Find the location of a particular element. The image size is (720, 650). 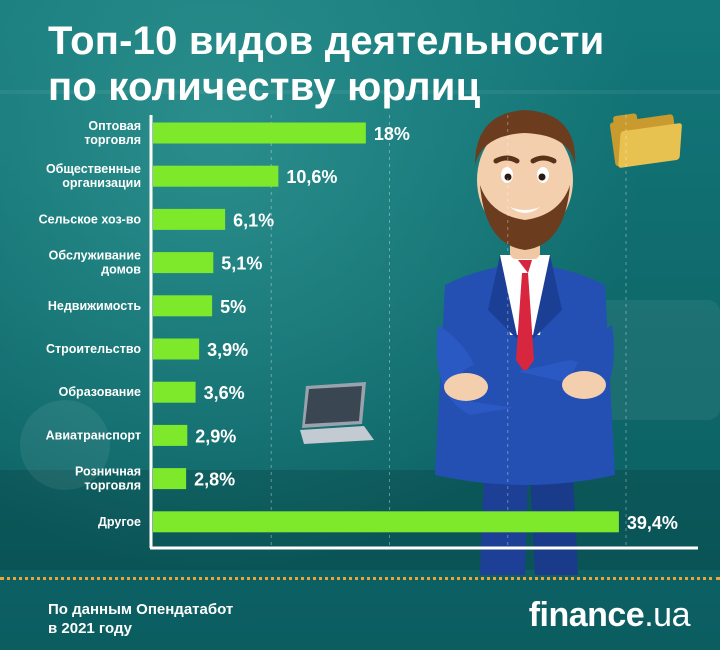

value-label: 5,1% is located at coordinates (241, 264).